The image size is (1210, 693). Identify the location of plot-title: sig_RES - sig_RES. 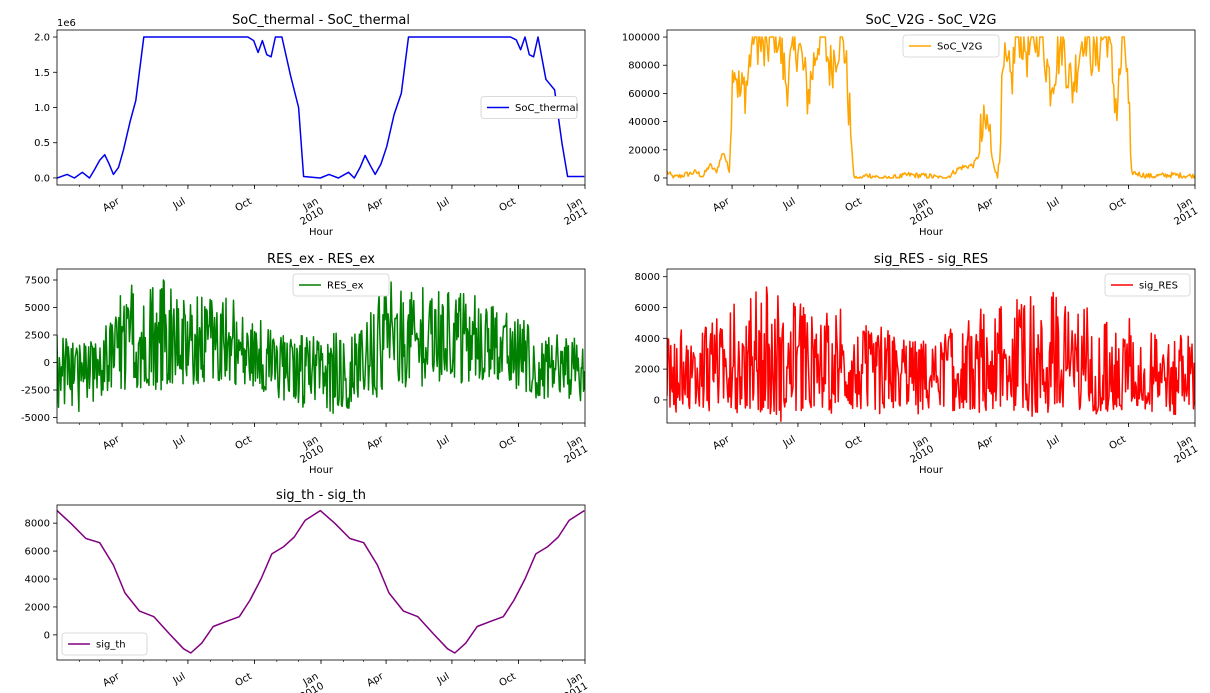
(931, 259).